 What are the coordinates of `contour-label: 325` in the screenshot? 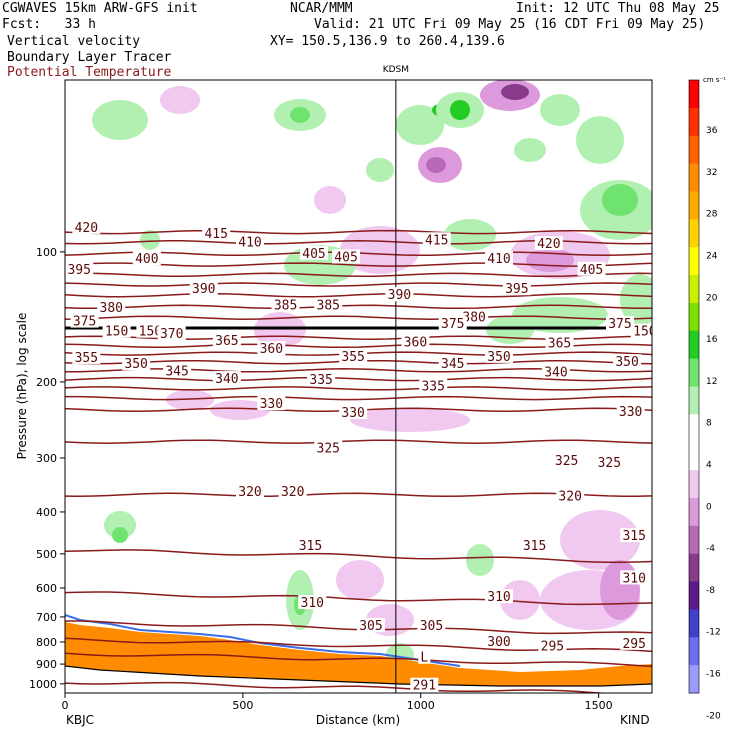 It's located at (328, 448).